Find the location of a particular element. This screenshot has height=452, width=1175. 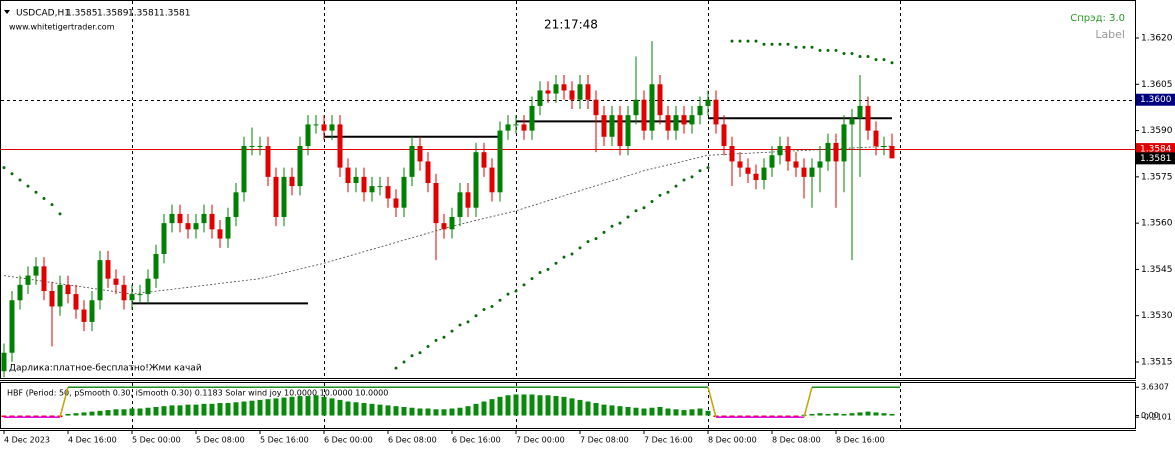

x-tick-label: 8 Dec 00:00 is located at coordinates (732, 440).